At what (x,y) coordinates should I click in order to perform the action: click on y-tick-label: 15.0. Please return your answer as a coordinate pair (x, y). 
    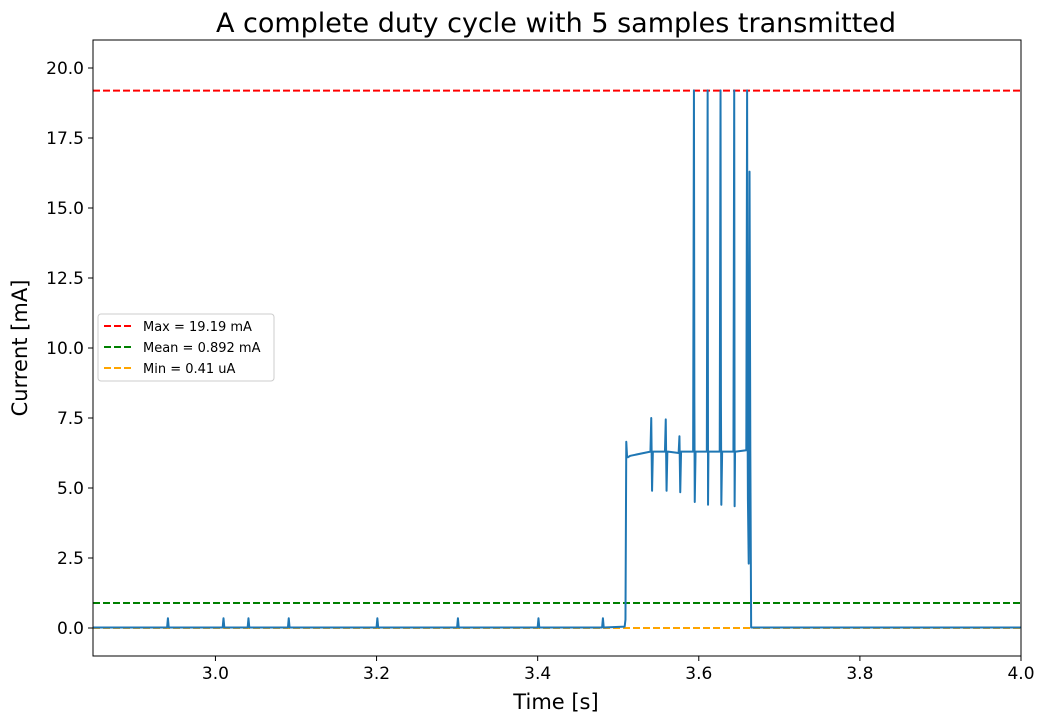
    Looking at the image, I should click on (65, 209).